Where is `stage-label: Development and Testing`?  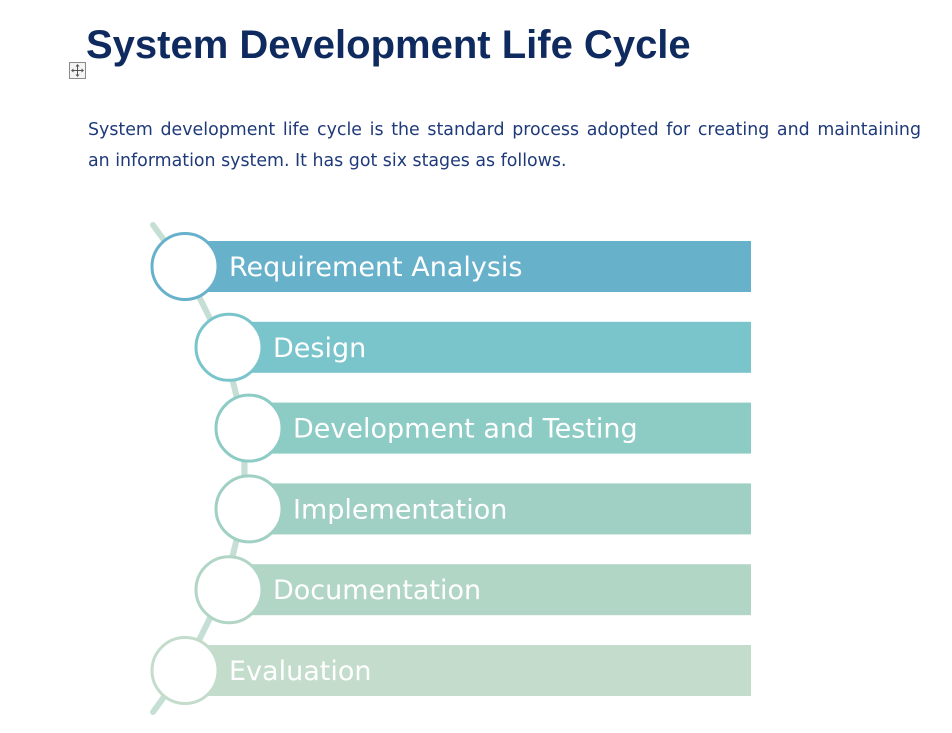 stage-label: Development and Testing is located at coordinates (465, 429).